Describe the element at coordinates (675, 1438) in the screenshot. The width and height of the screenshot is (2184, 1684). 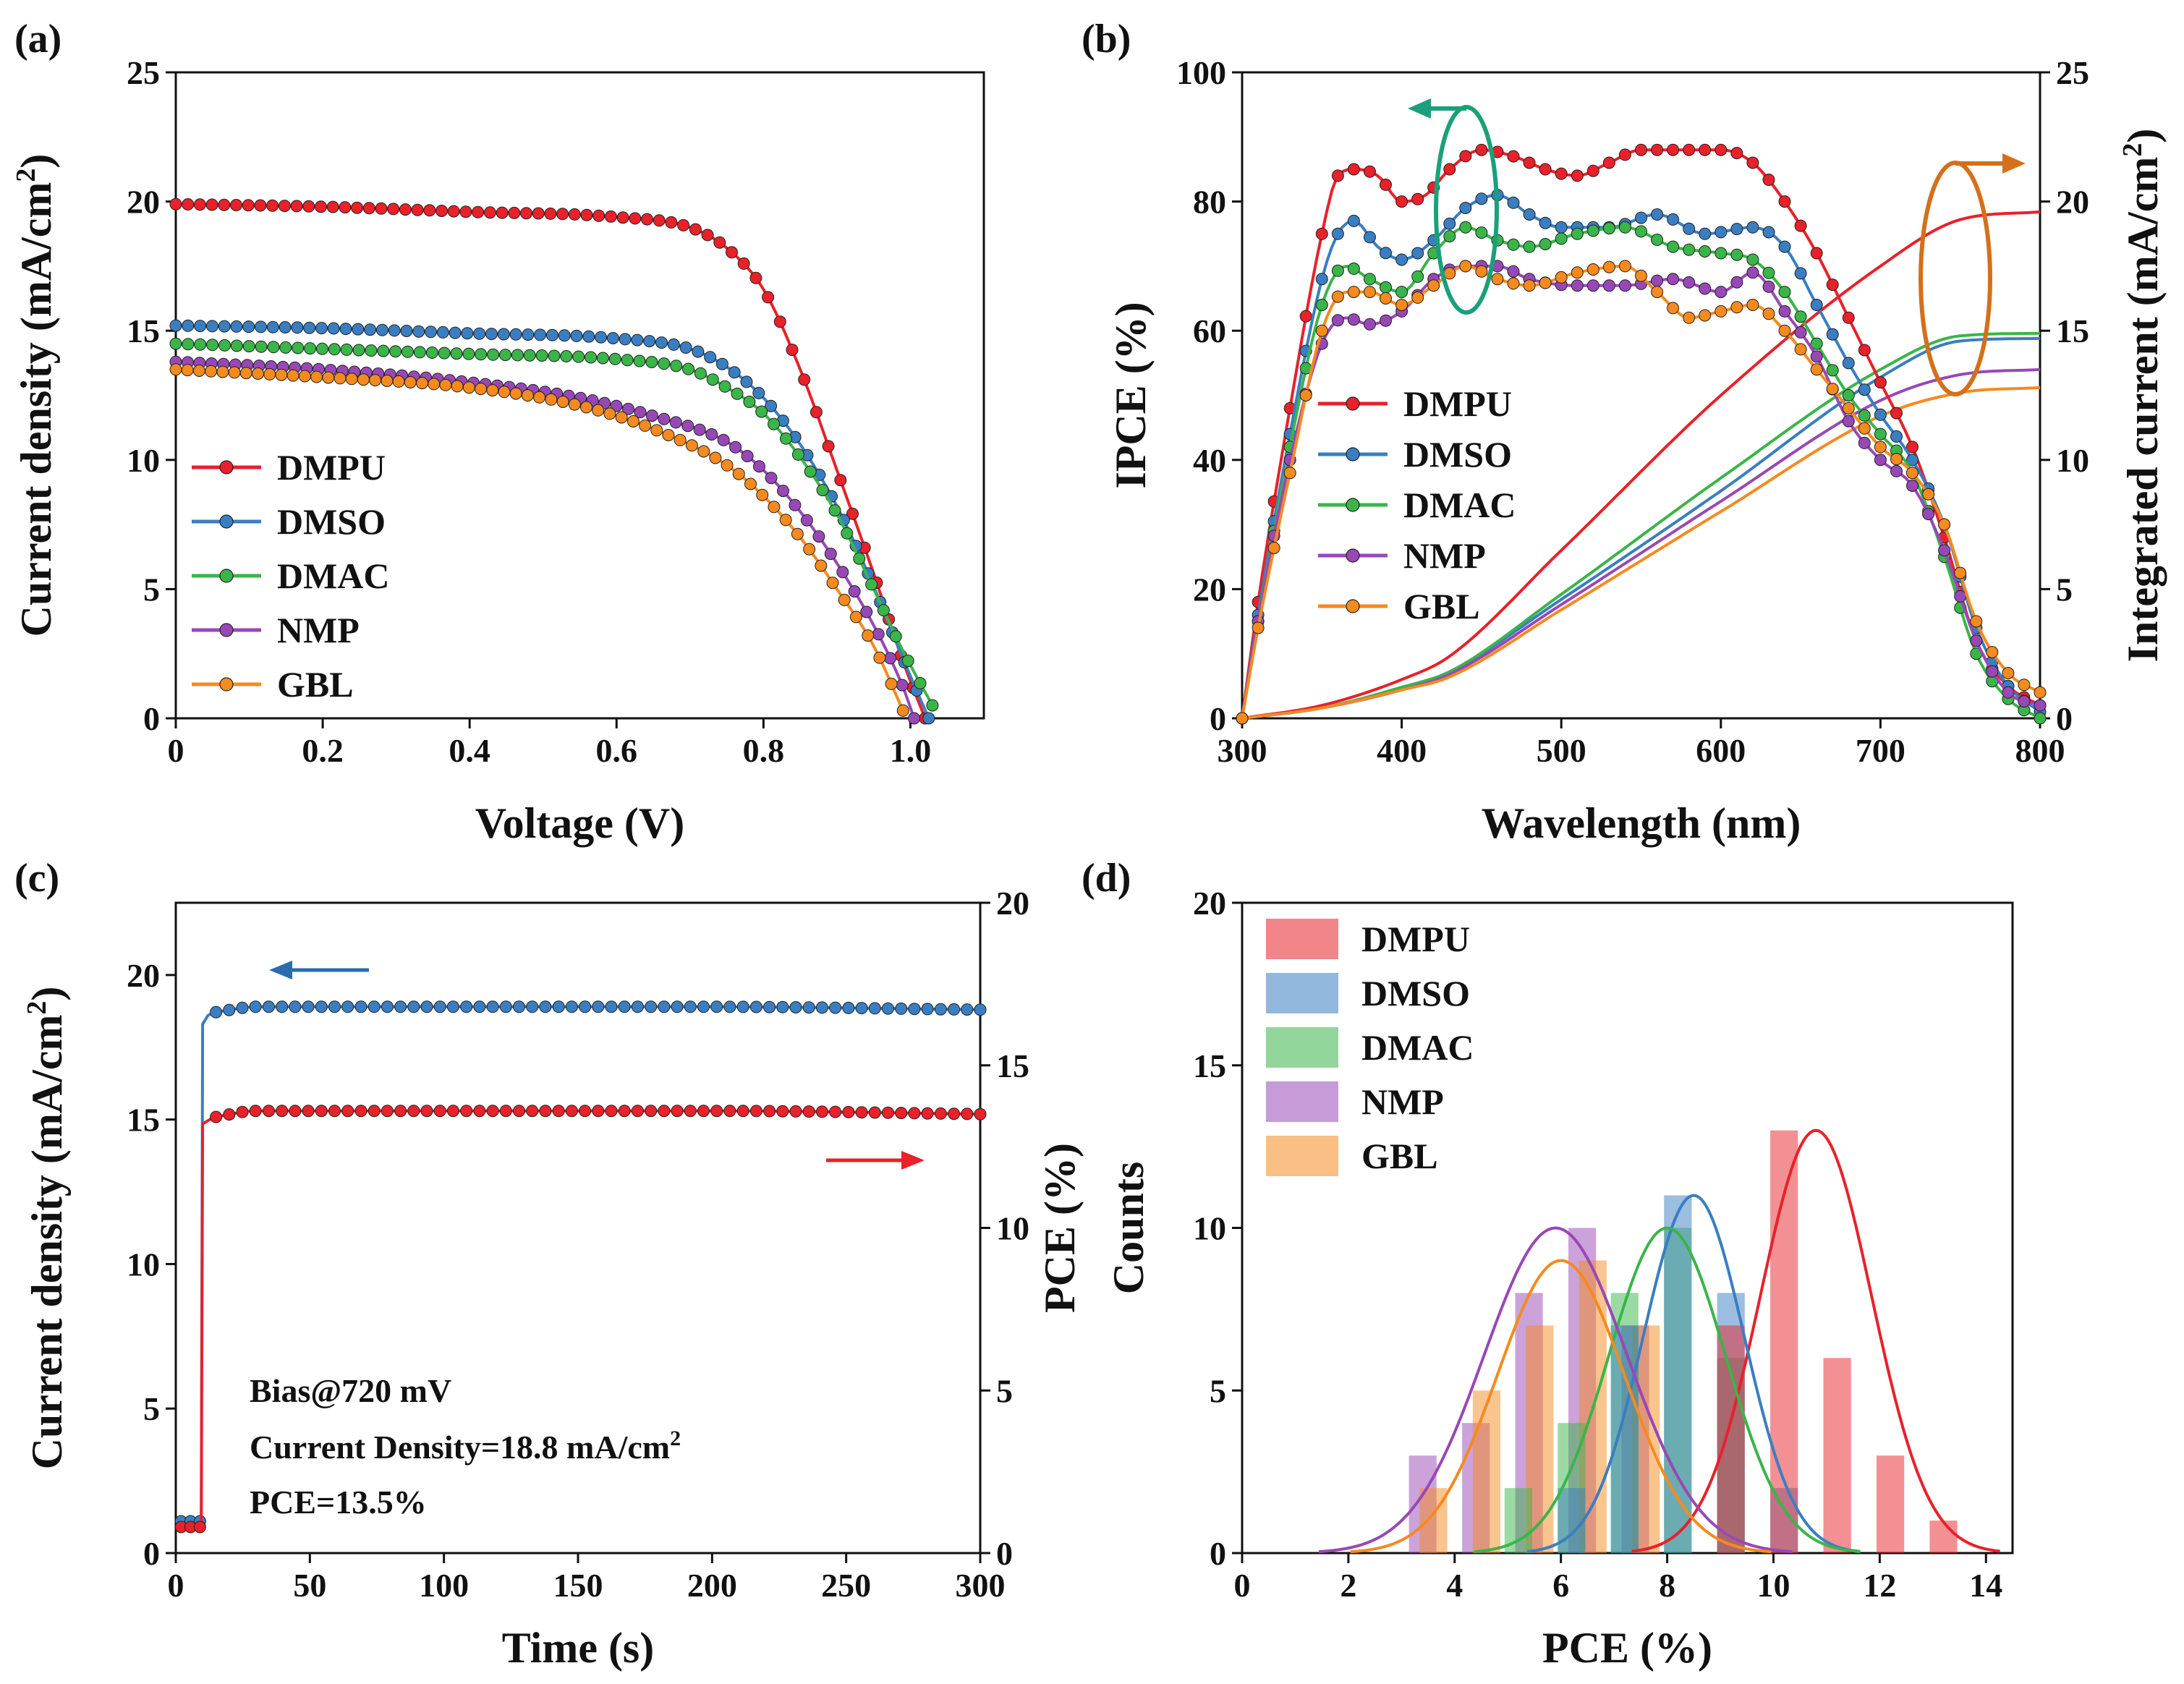
I see `current-density-annotation-sup: 2` at that location.